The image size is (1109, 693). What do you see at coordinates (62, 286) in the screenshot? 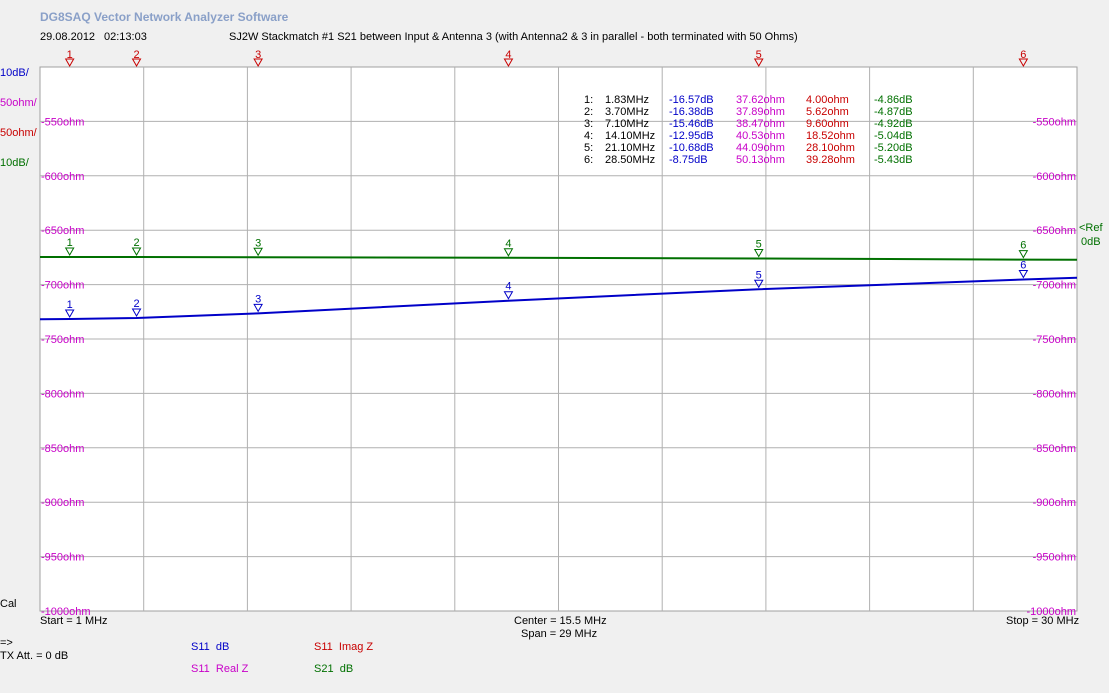
I see `y-tick-label-left: -700ohm` at bounding box center [62, 286].